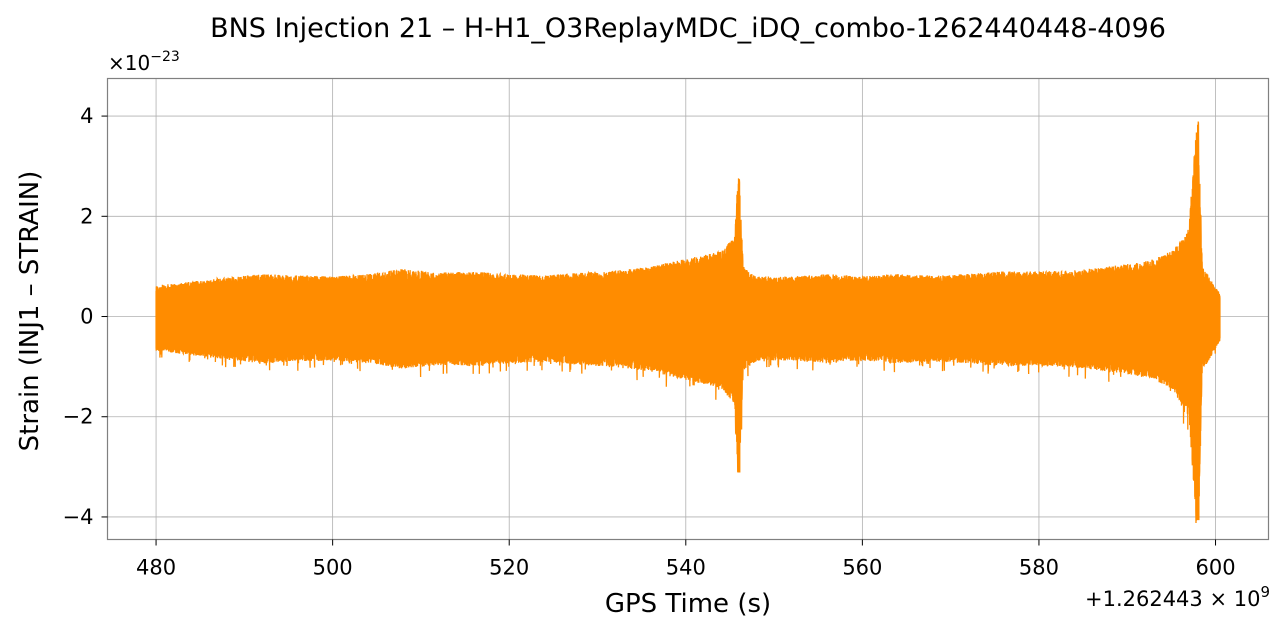 This screenshot has width=1284, height=633. I want to click on y-multiplier-label: ×10⁻²³, so click(144, 62).